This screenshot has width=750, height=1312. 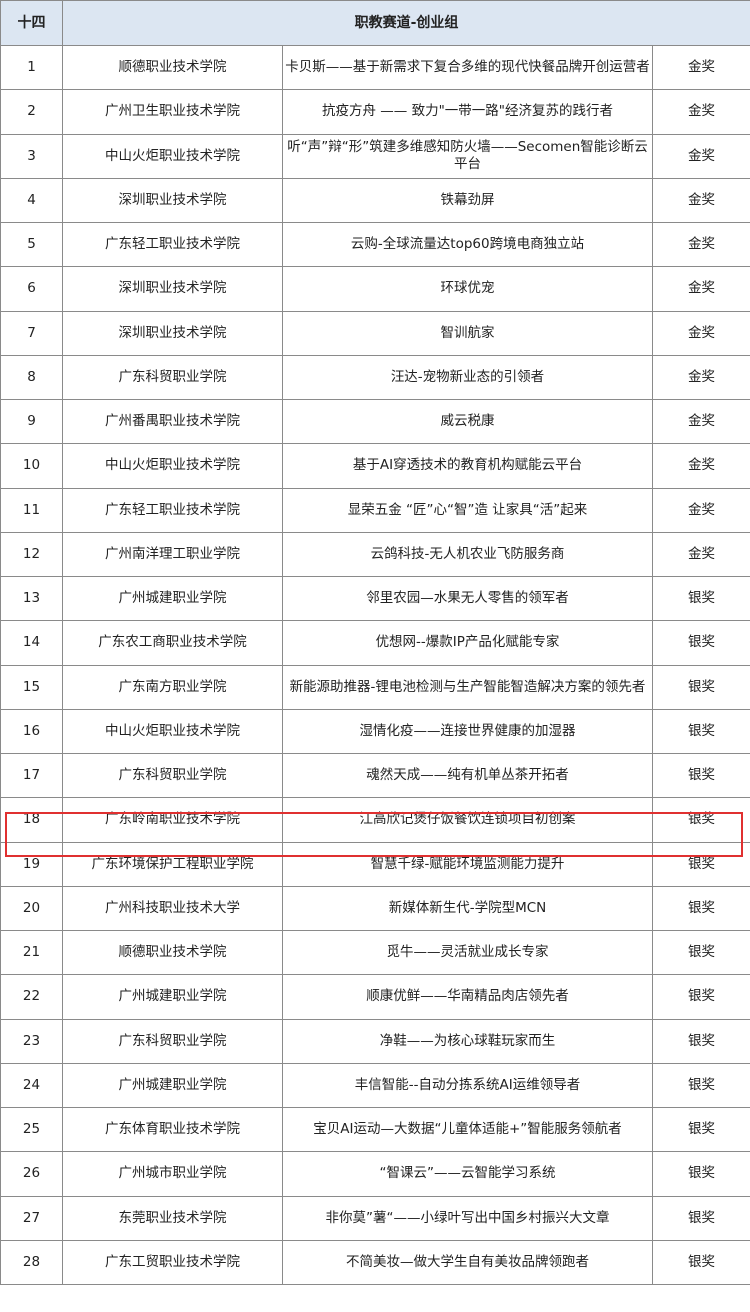 What do you see at coordinates (172, 643) in the screenshot?
I see `school-name: 广东农工商职业技术学院` at bounding box center [172, 643].